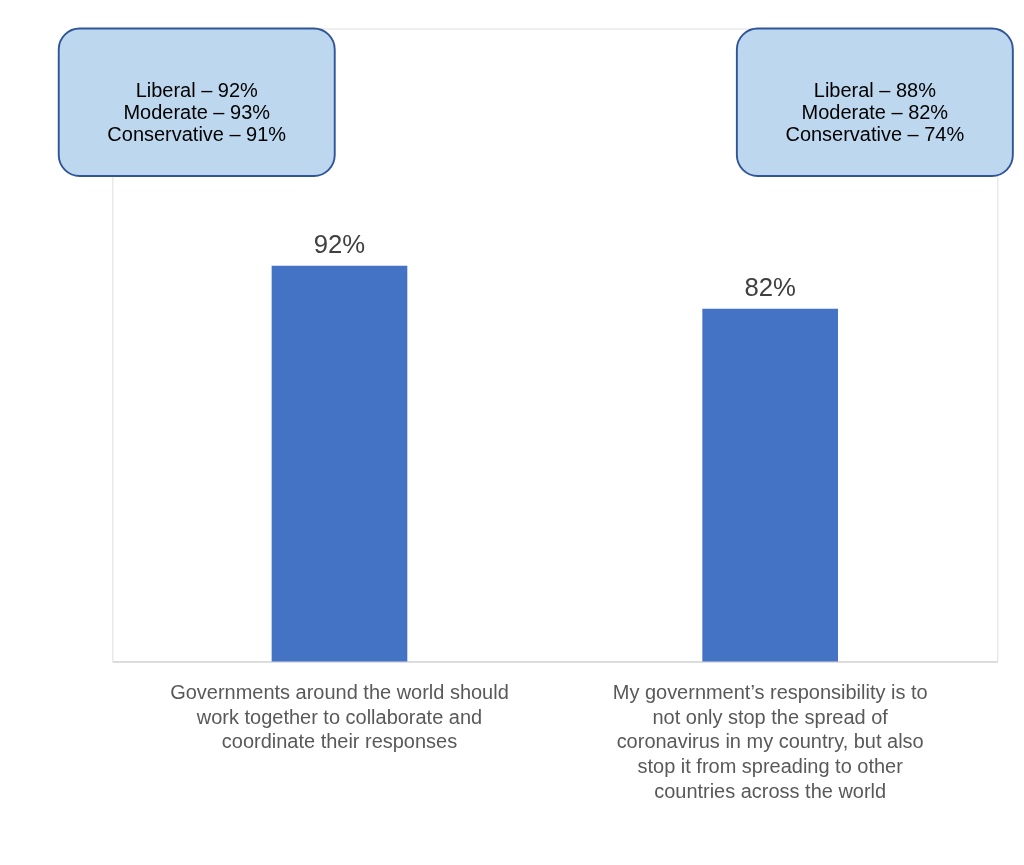  What do you see at coordinates (770, 741) in the screenshot?
I see `x-tick-label: My government’s responsibility is to not only stop the spread of coronavirus in my country, but also stop it from spreading to other countries across the world` at bounding box center [770, 741].